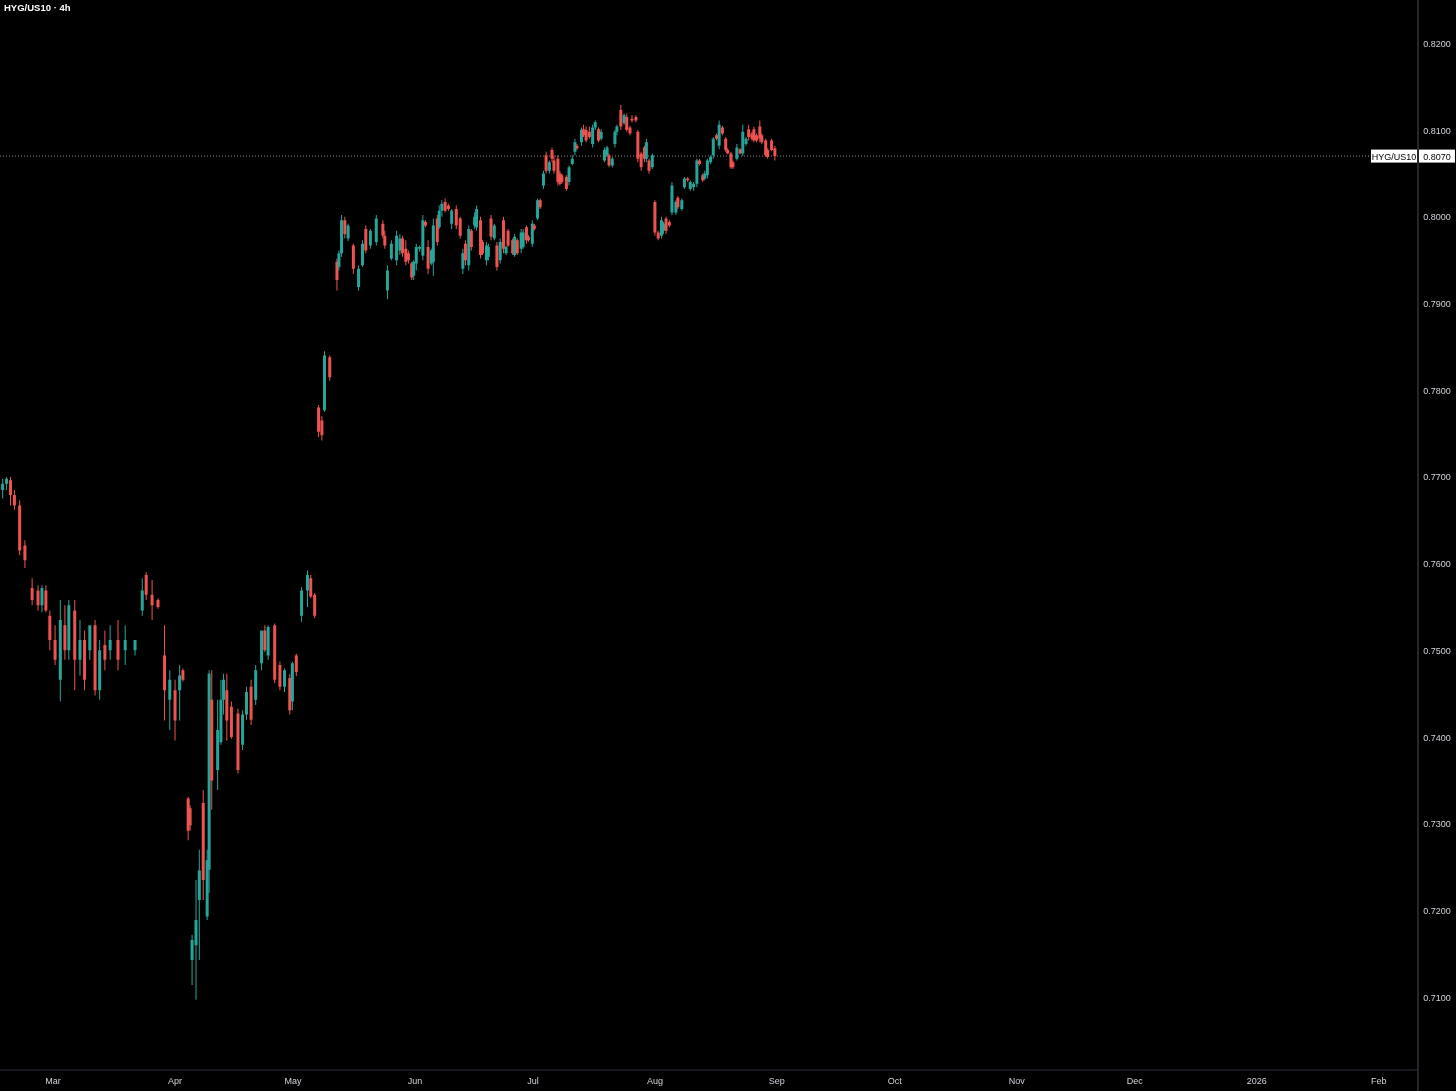  Describe the element at coordinates (1437, 737) in the screenshot. I see `y-tick-label: 0.7400` at that location.